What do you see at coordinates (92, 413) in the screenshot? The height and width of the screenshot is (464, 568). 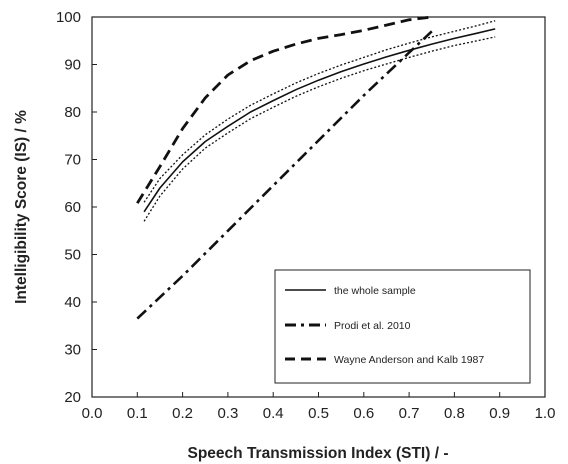 I see `x-tick-label: 0.0` at bounding box center [92, 413].